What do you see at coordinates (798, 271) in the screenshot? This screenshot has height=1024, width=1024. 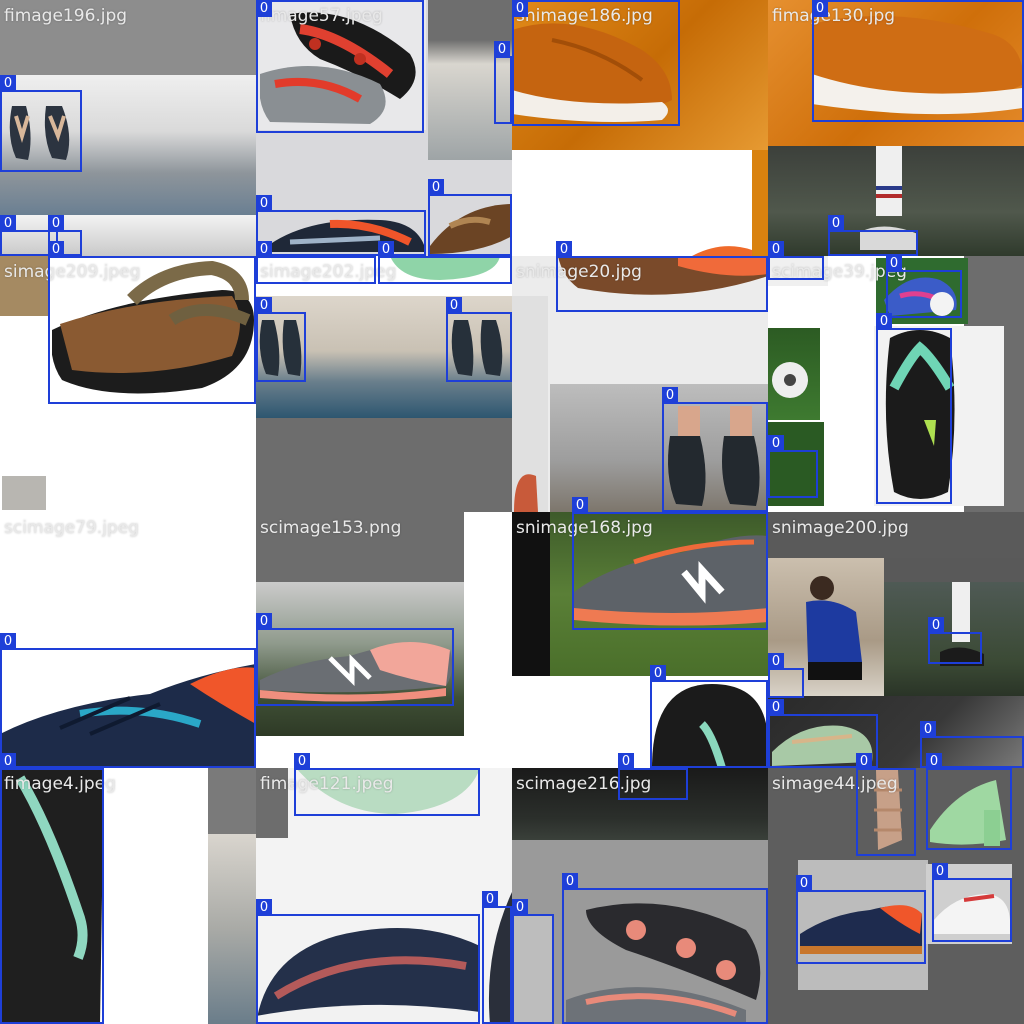 I see `gray-patch` at bounding box center [798, 271].